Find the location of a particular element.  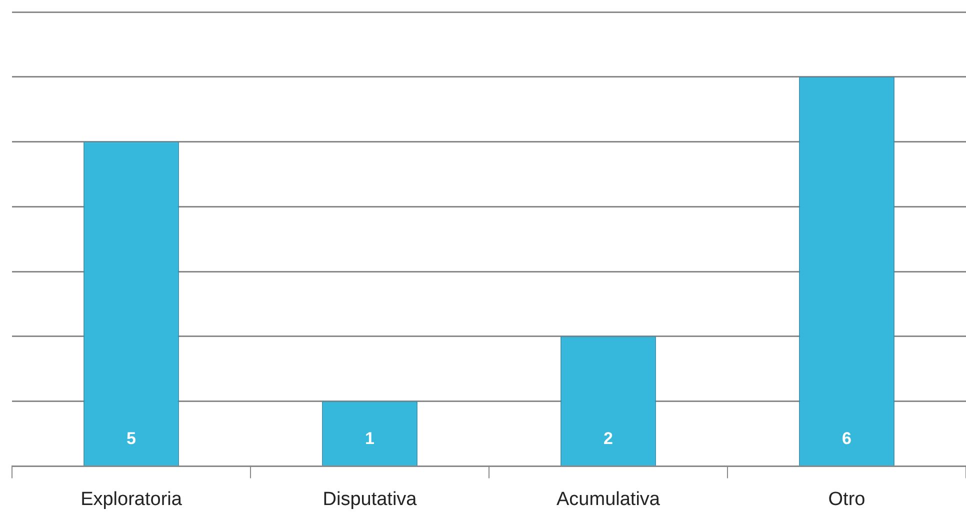

x-tick-label: Otro is located at coordinates (847, 499).